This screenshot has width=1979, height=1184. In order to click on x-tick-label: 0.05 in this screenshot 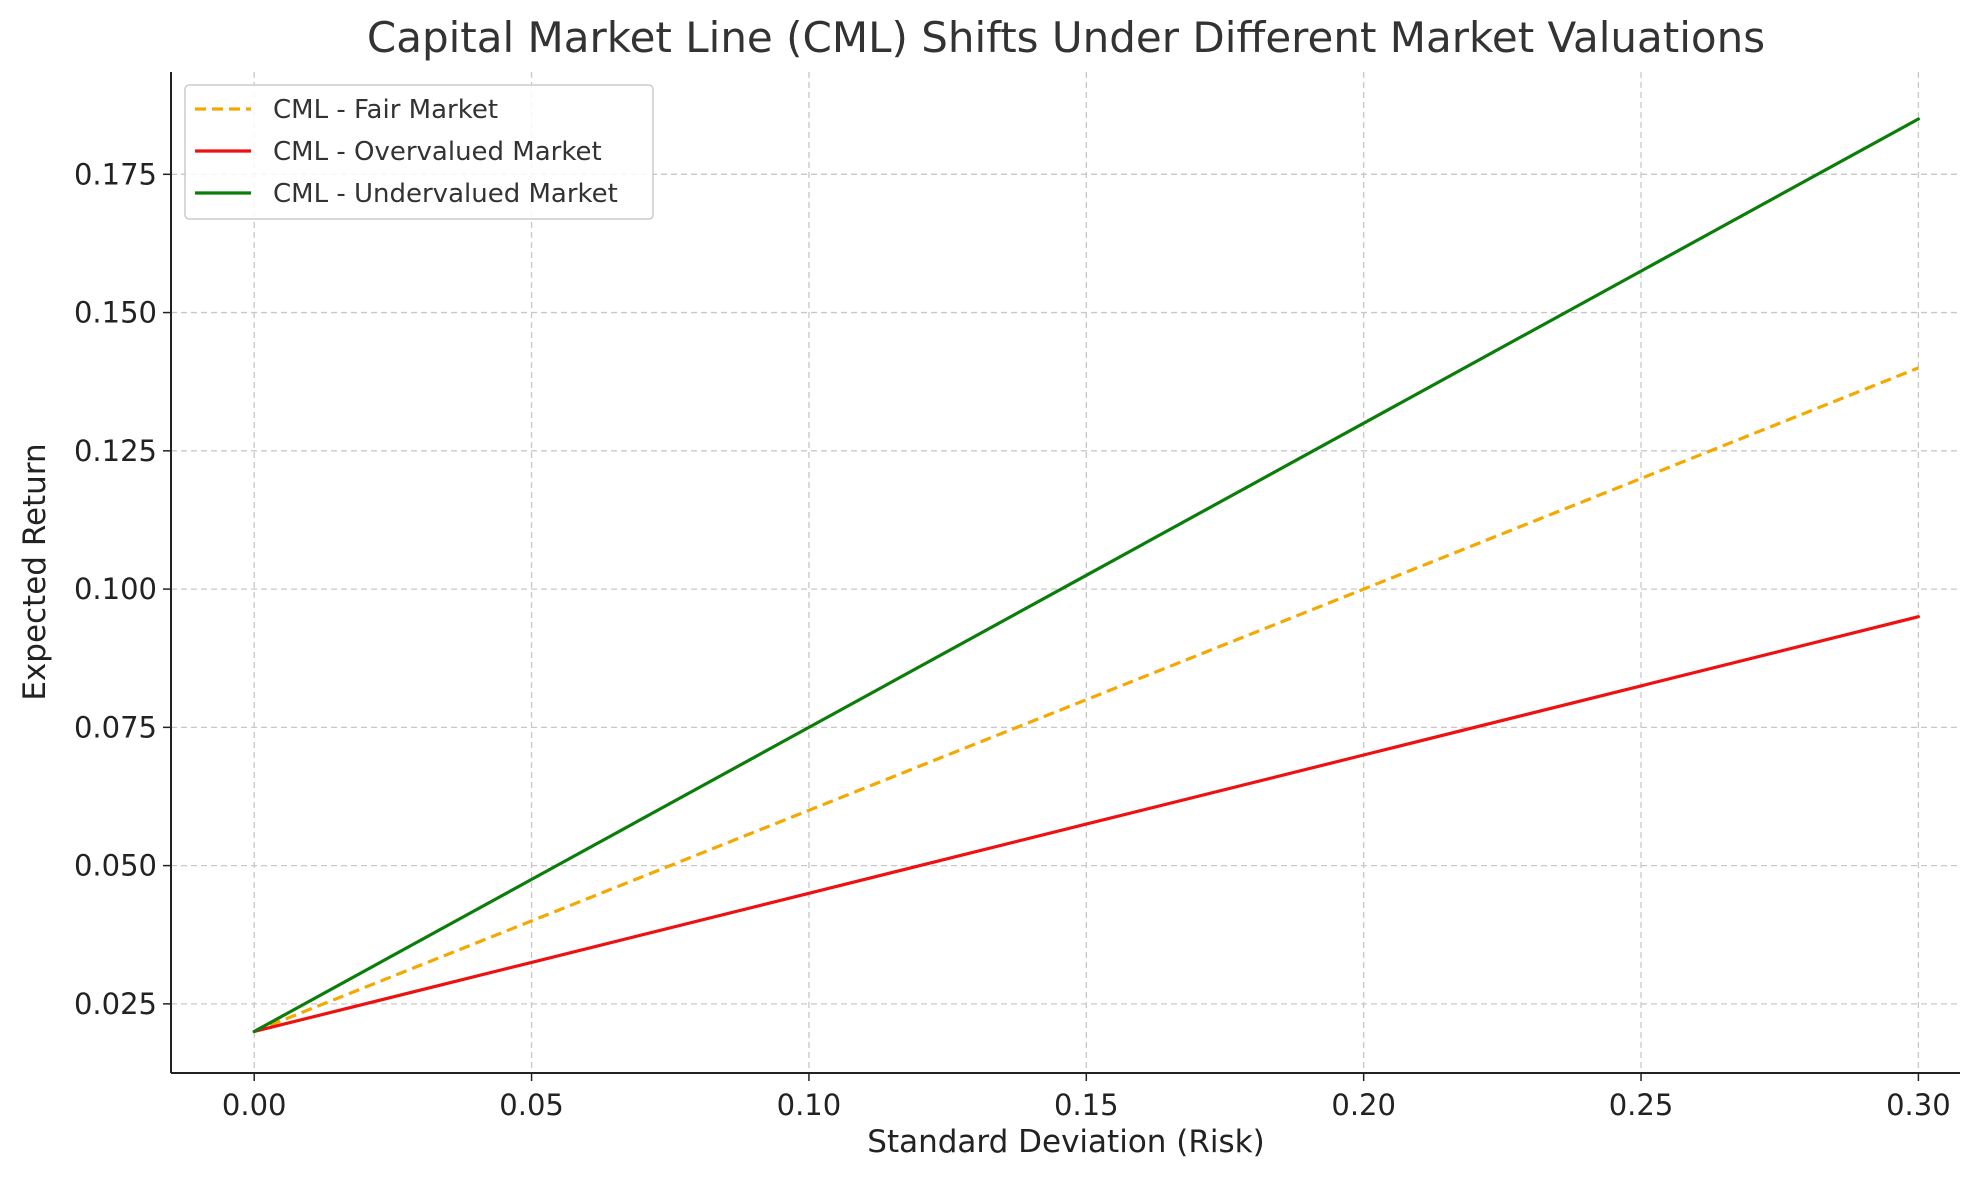, I will do `click(531, 1105)`.